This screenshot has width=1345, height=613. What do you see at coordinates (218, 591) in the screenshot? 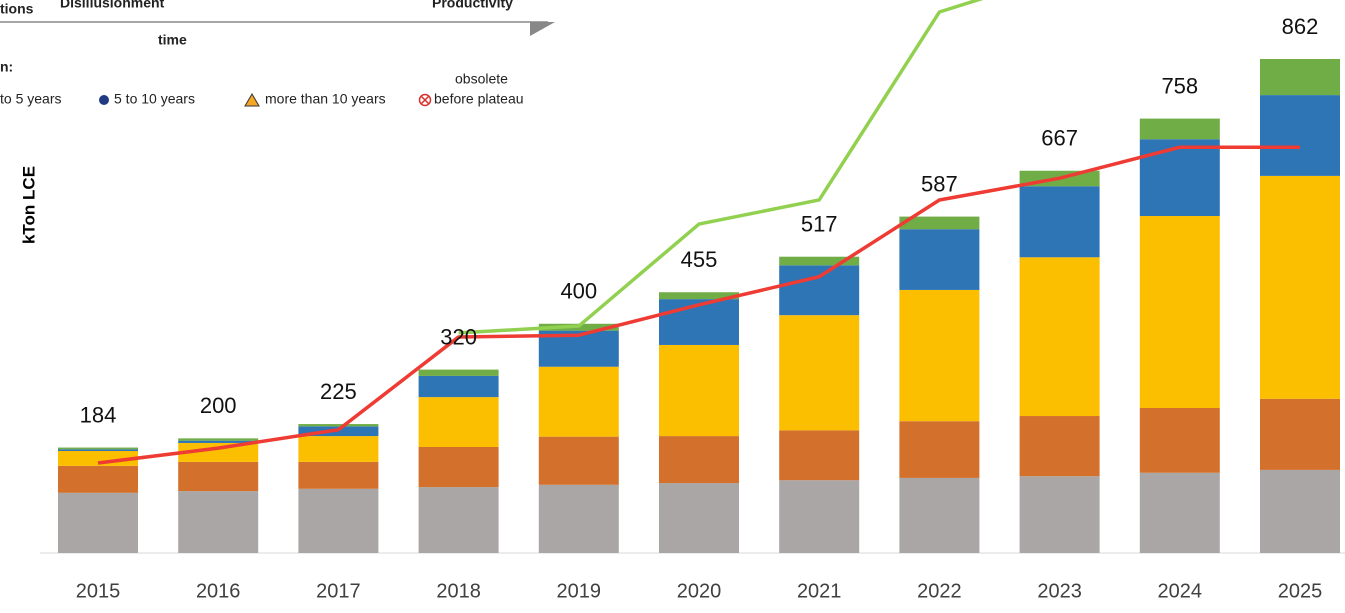
I see `x-tick-label: 2016` at bounding box center [218, 591].